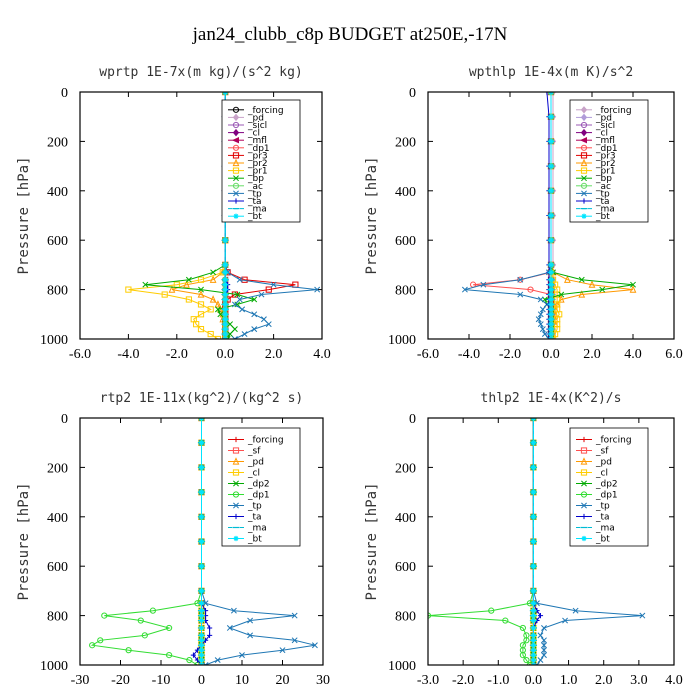 The width and height of the screenshot is (700, 700). What do you see at coordinates (674, 680) in the screenshot?
I see `x-tick-label: 4.0` at bounding box center [674, 680].